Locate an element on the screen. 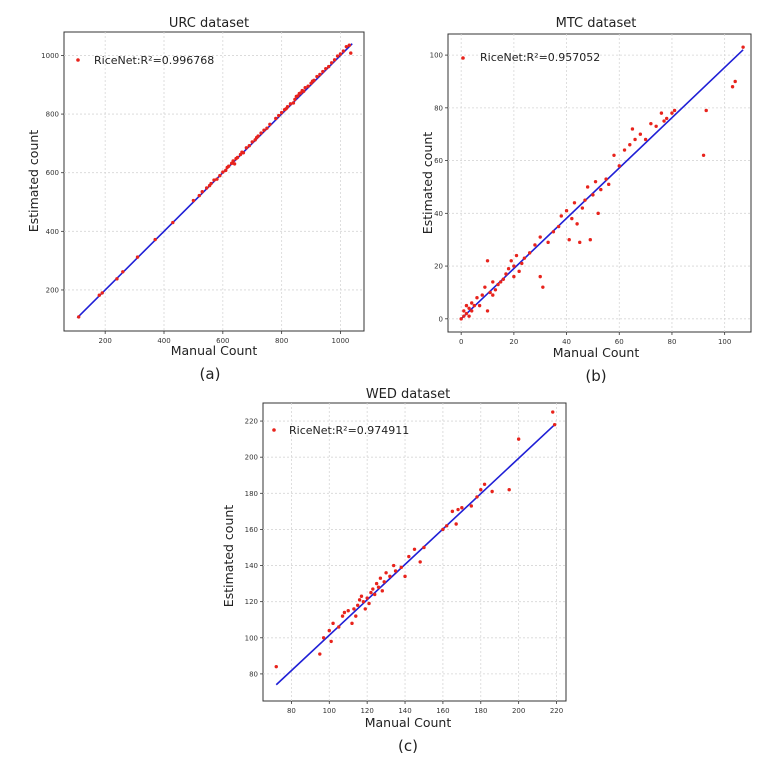  y-tick-label: 140 is located at coordinates (251, 566).